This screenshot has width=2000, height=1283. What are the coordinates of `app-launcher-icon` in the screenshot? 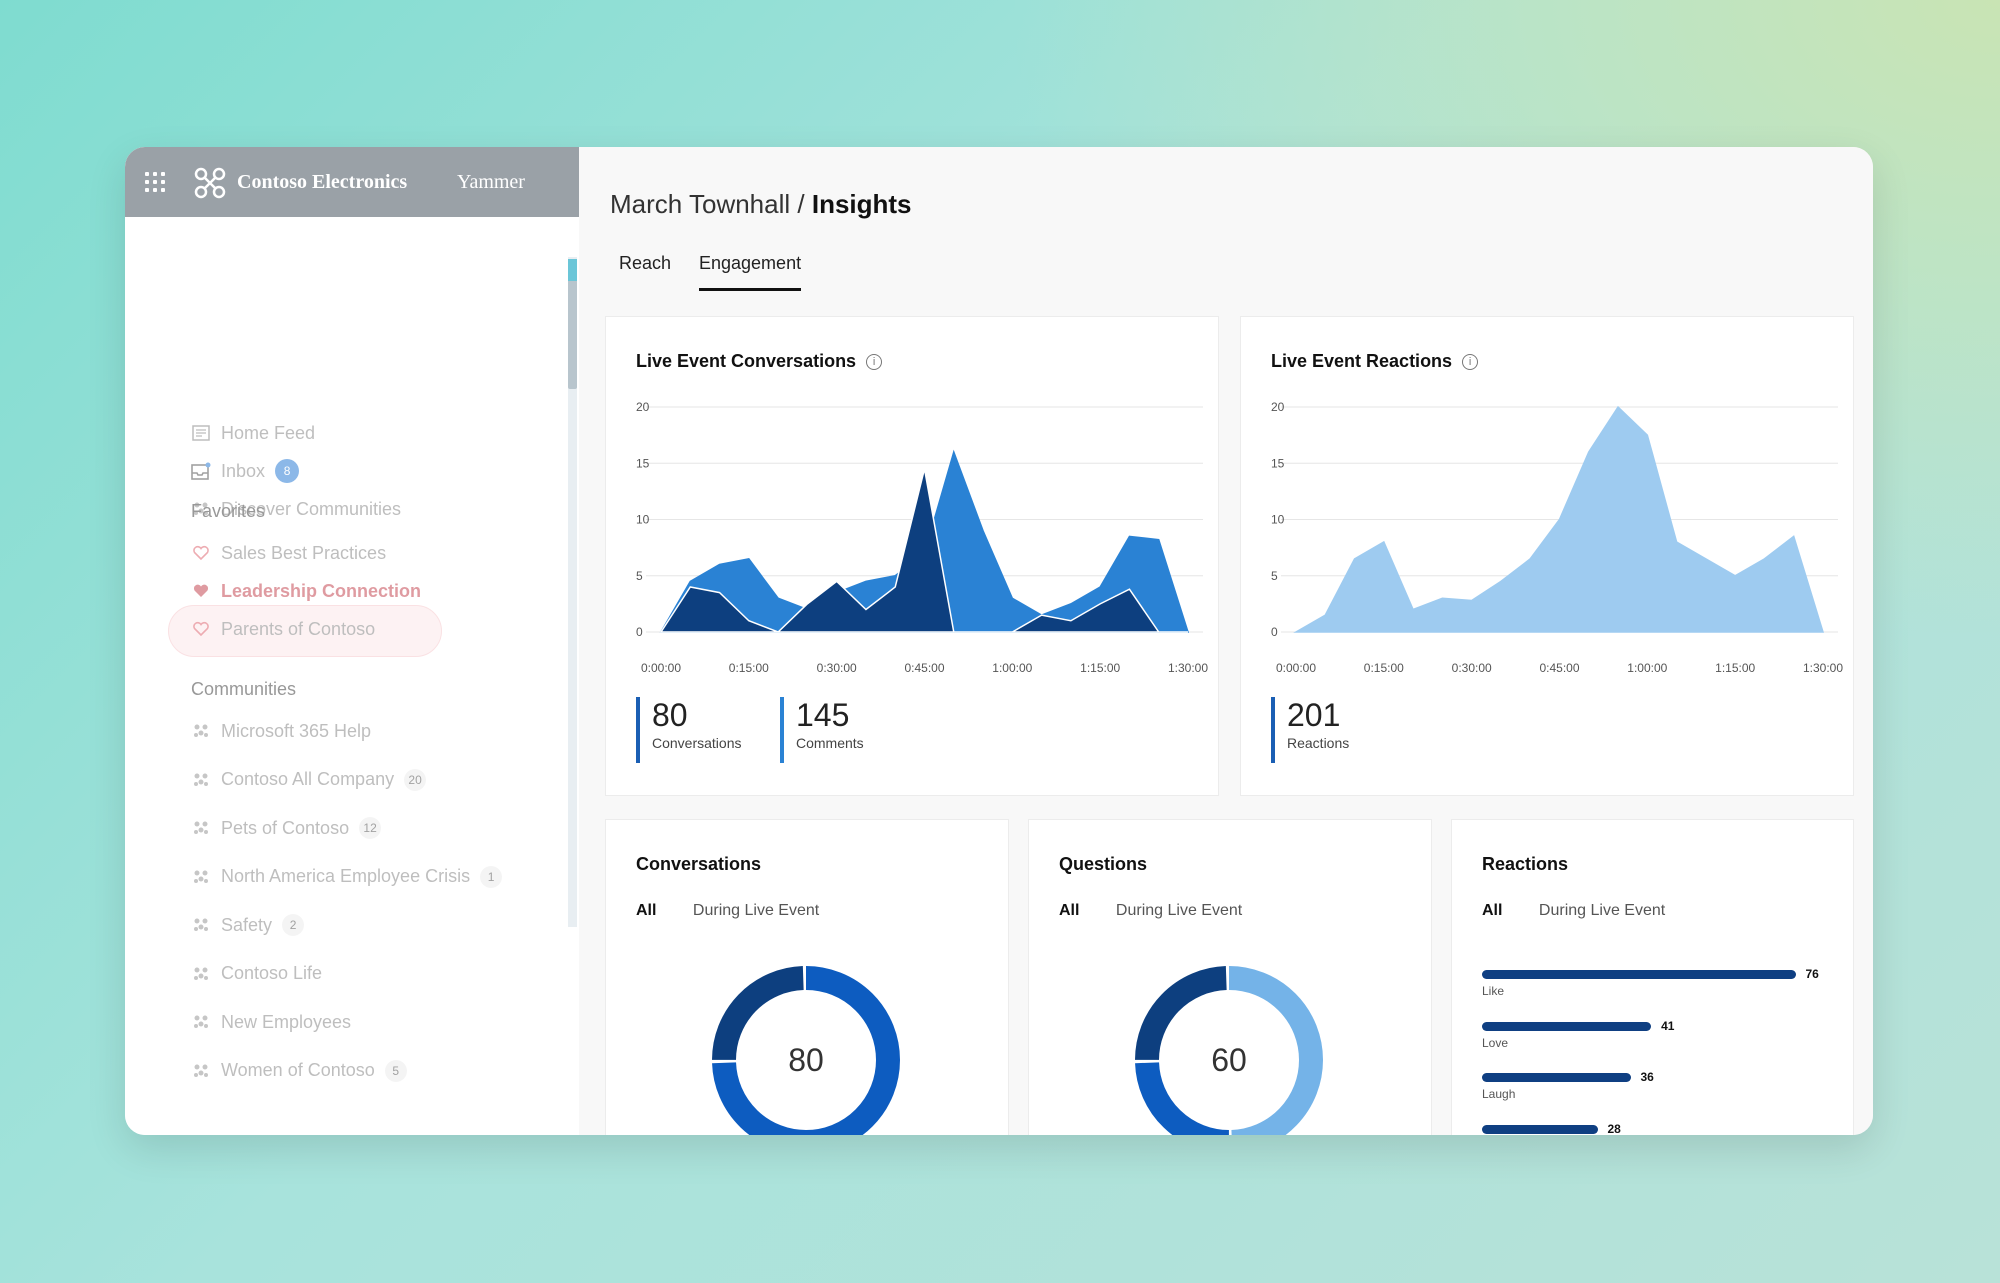 It's located at (155, 182).